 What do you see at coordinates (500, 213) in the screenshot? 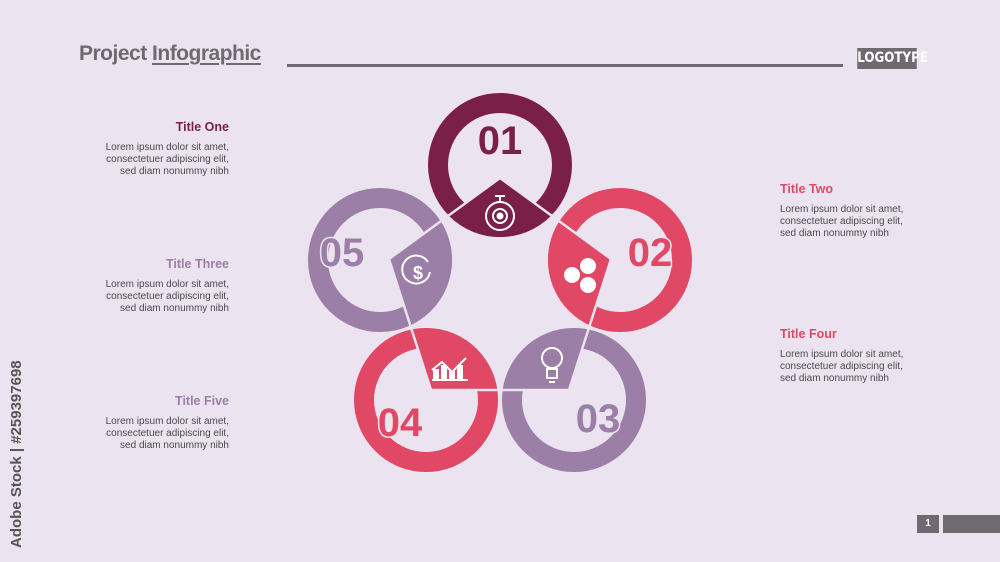
I see `stopwatch-gear-icon` at bounding box center [500, 213].